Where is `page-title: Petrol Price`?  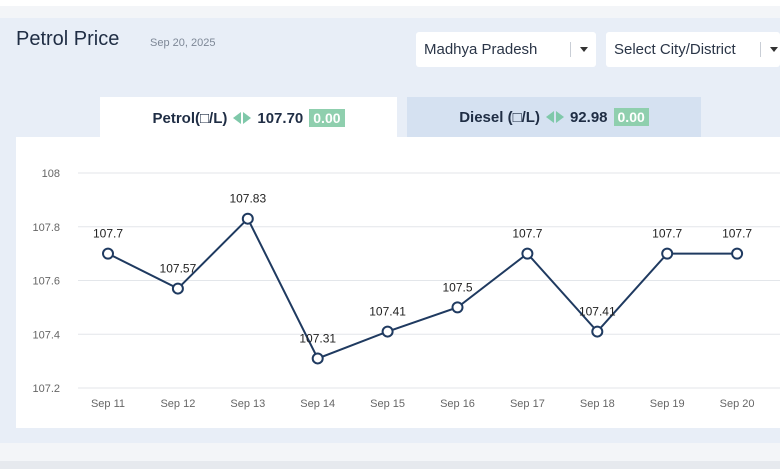
page-title: Petrol Price is located at coordinates (68, 39).